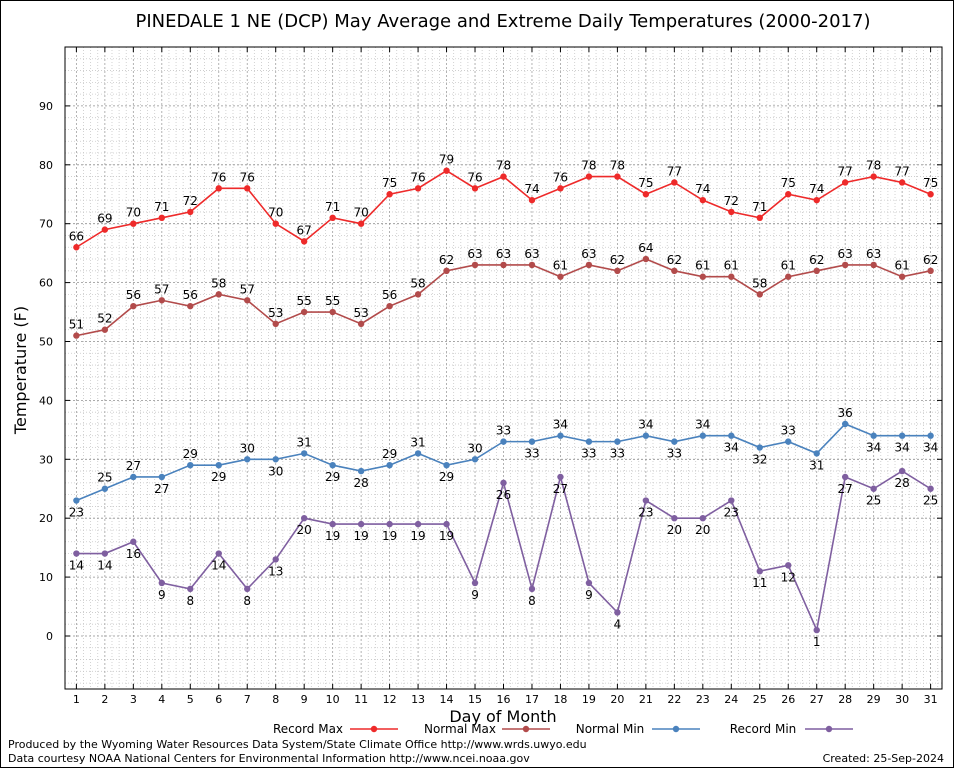  What do you see at coordinates (560, 699) in the screenshot?
I see `x-tick-label: 18` at bounding box center [560, 699].